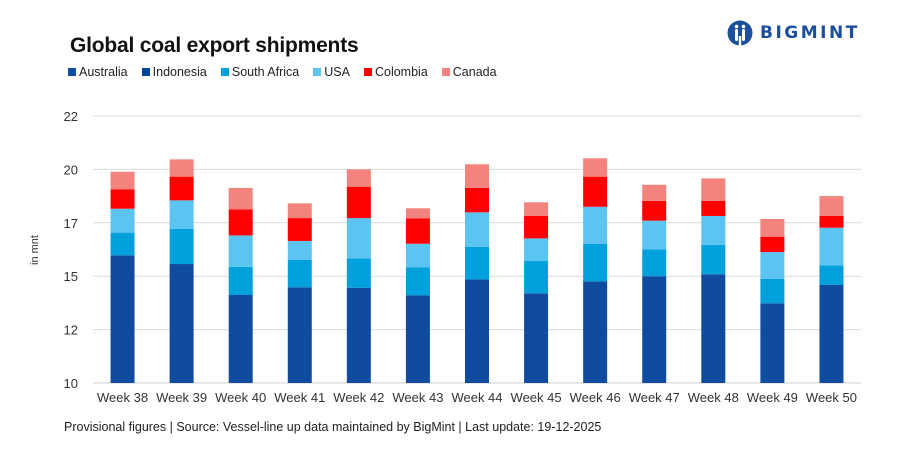 The width and height of the screenshot is (906, 453). What do you see at coordinates (772, 397) in the screenshot?
I see `x-tick-label: Week 49` at bounding box center [772, 397].